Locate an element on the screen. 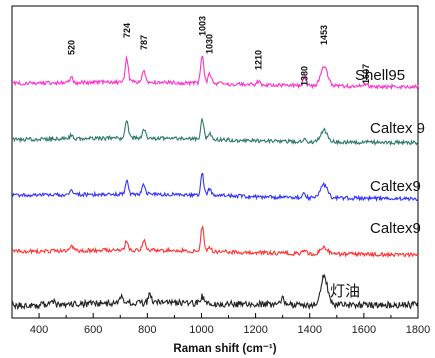 The height and width of the screenshot is (358, 435). peak-label: 520 is located at coordinates (72, 47).